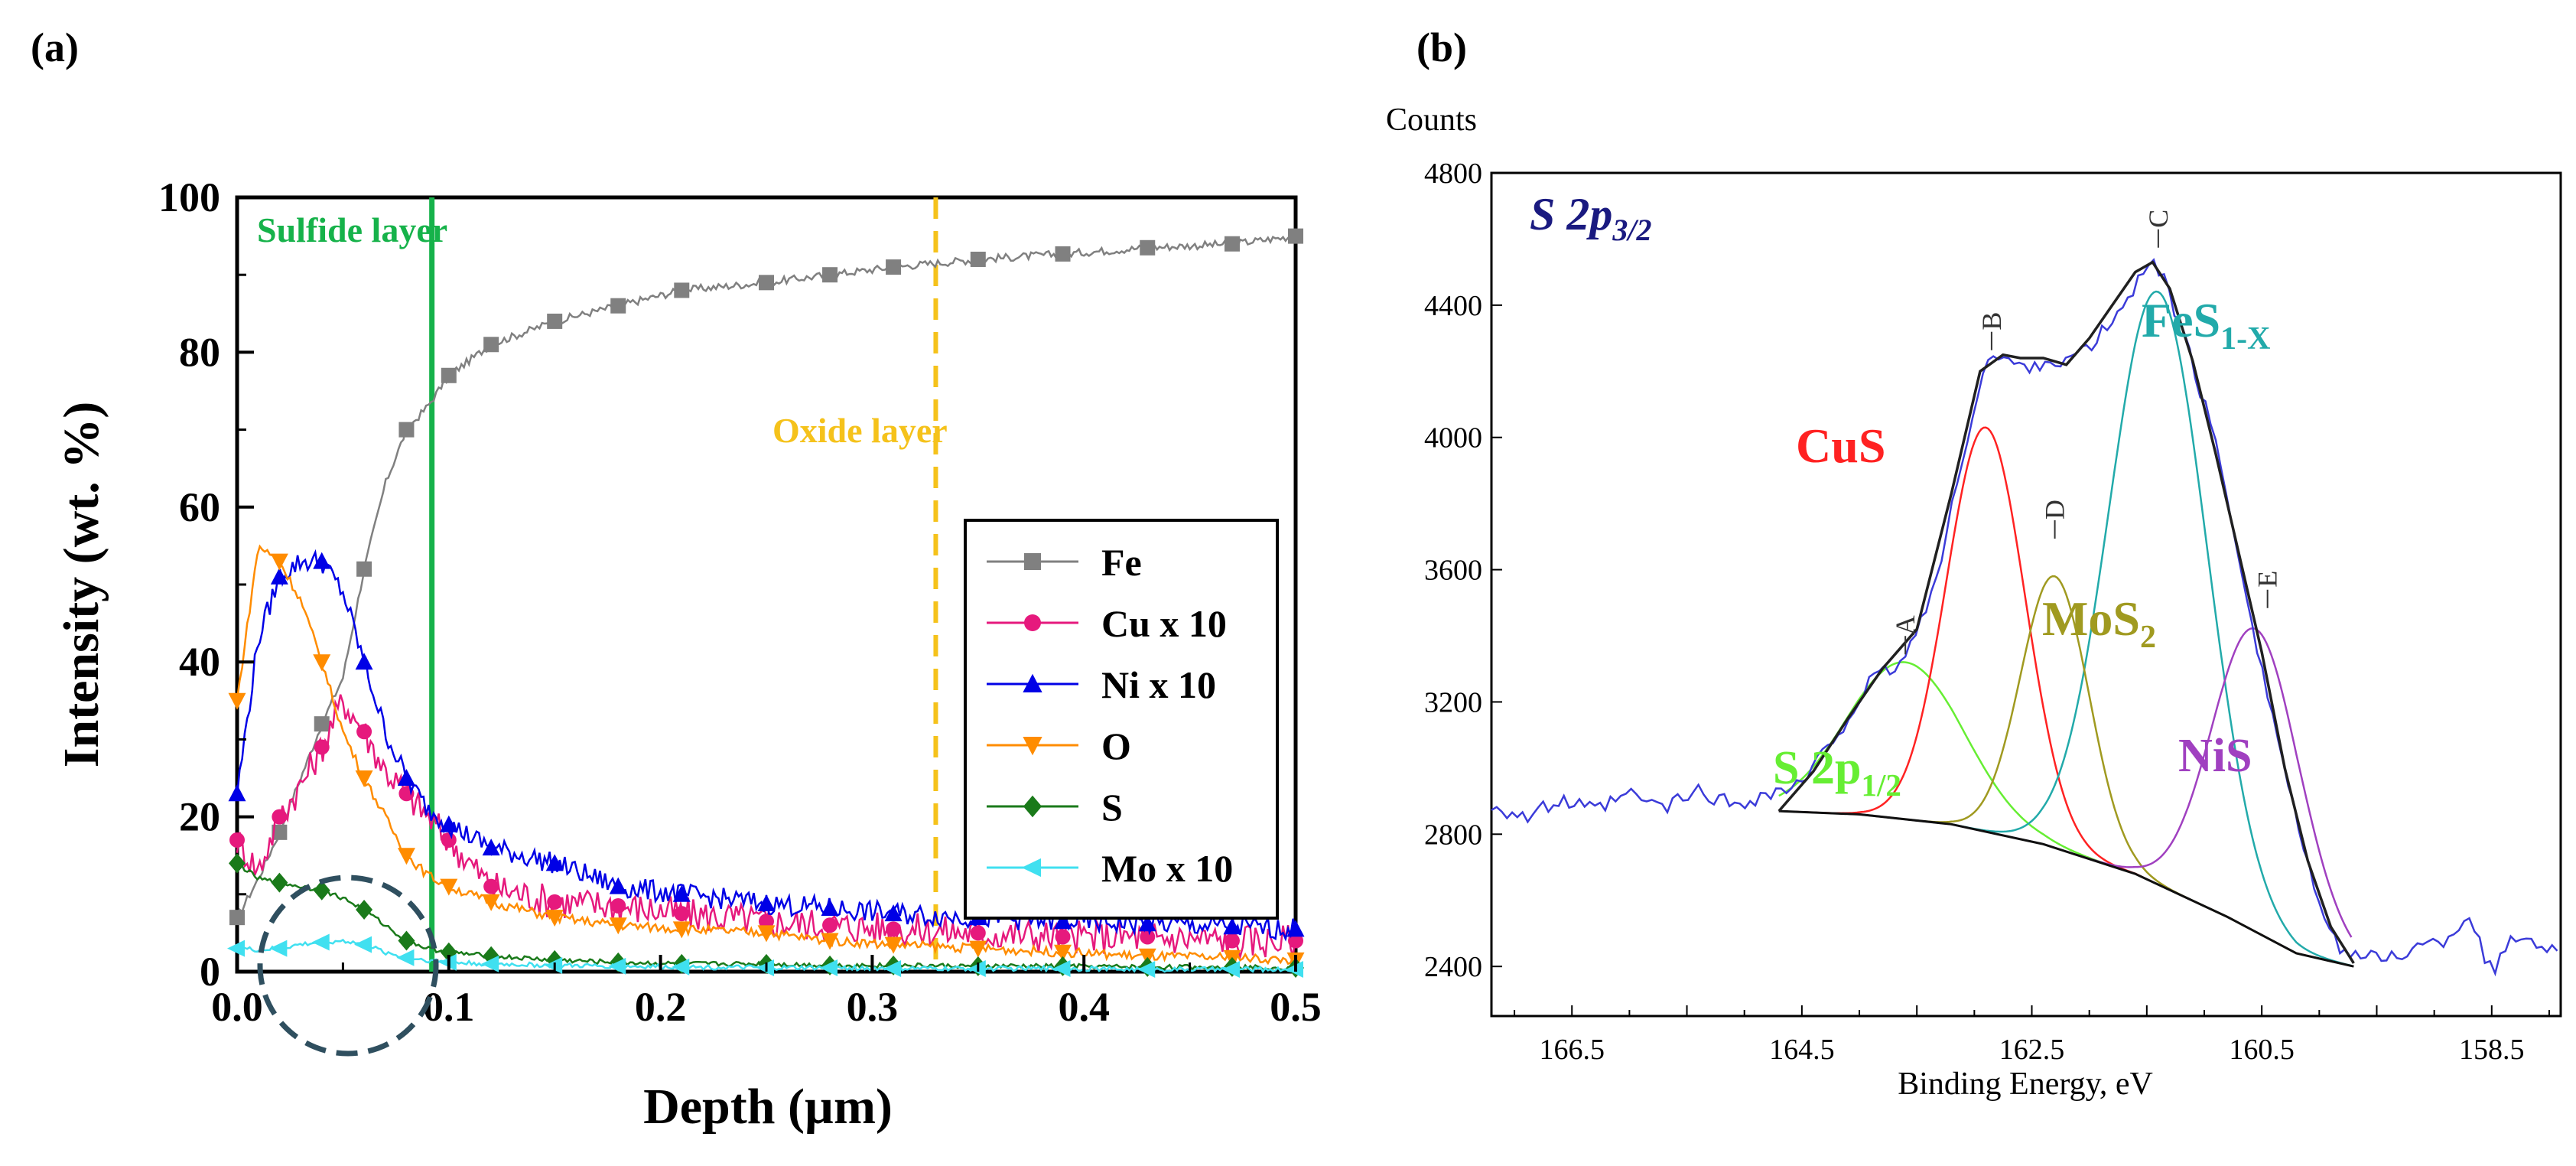 Image resolution: width=2576 pixels, height=1166 pixels. What do you see at coordinates (873, 1007) in the screenshot?
I see `x-tick-label-a: 0.3` at bounding box center [873, 1007].